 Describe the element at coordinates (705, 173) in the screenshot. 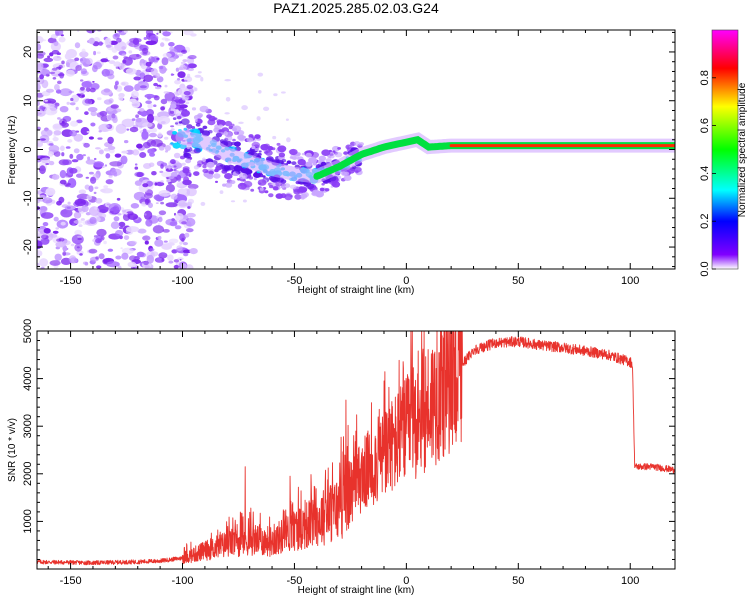

I see `colorbar-tick-label: 0.4` at that location.